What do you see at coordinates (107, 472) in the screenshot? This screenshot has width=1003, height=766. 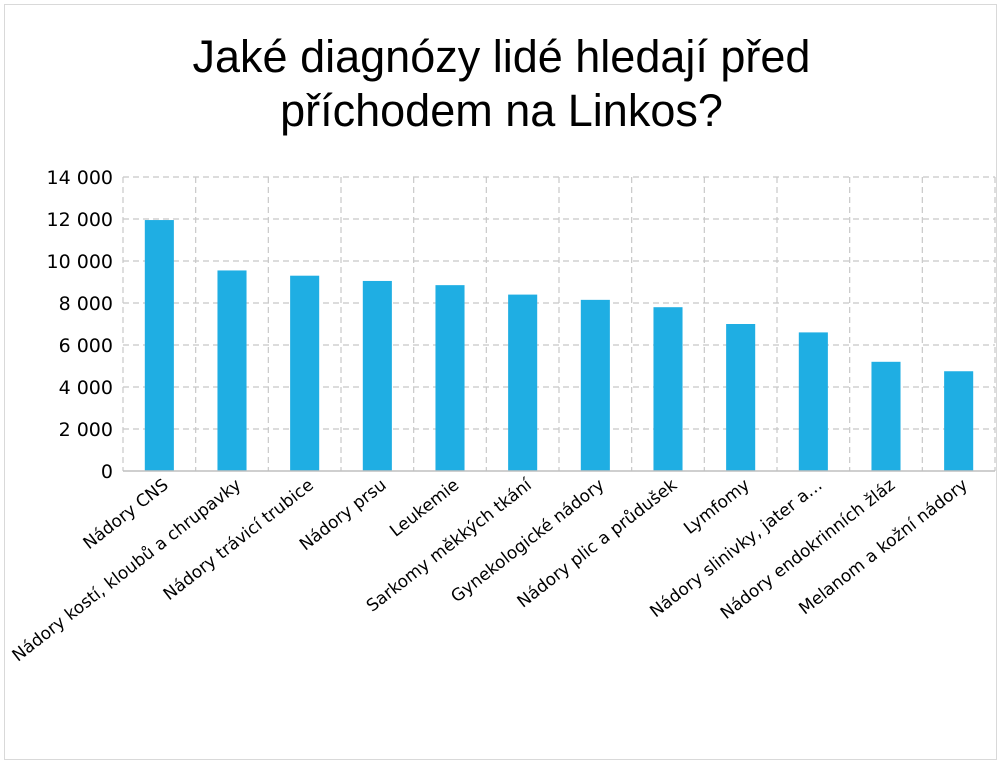 I see `y-tick-label: 0` at bounding box center [107, 472].